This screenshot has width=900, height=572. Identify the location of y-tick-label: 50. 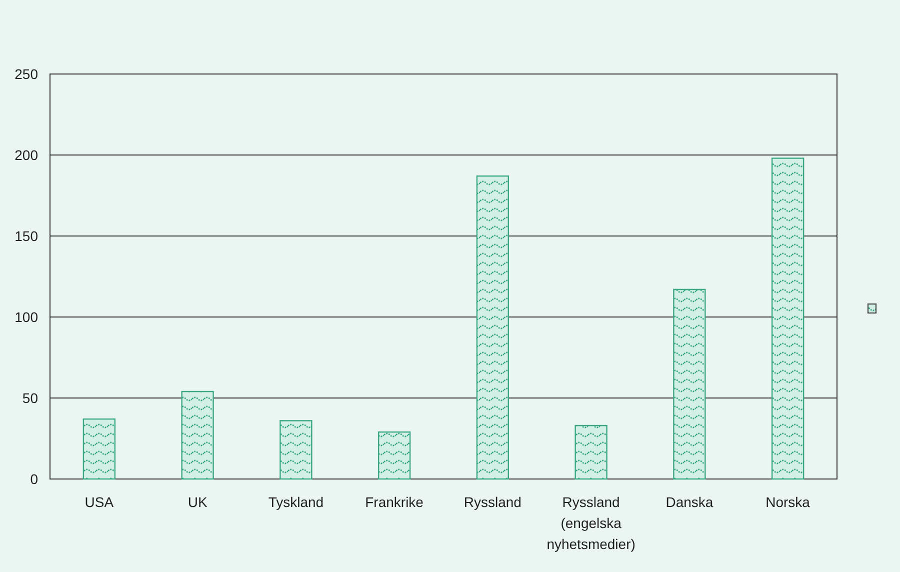
(30, 398).